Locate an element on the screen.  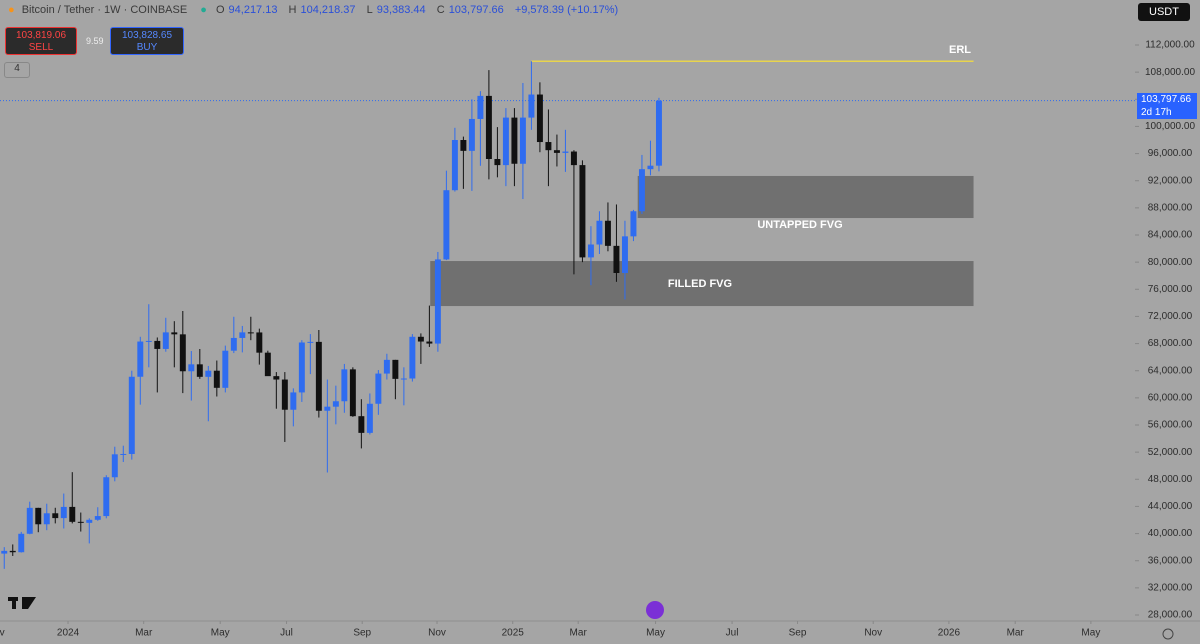
countdown: 2d 17h is located at coordinates (1156, 112).